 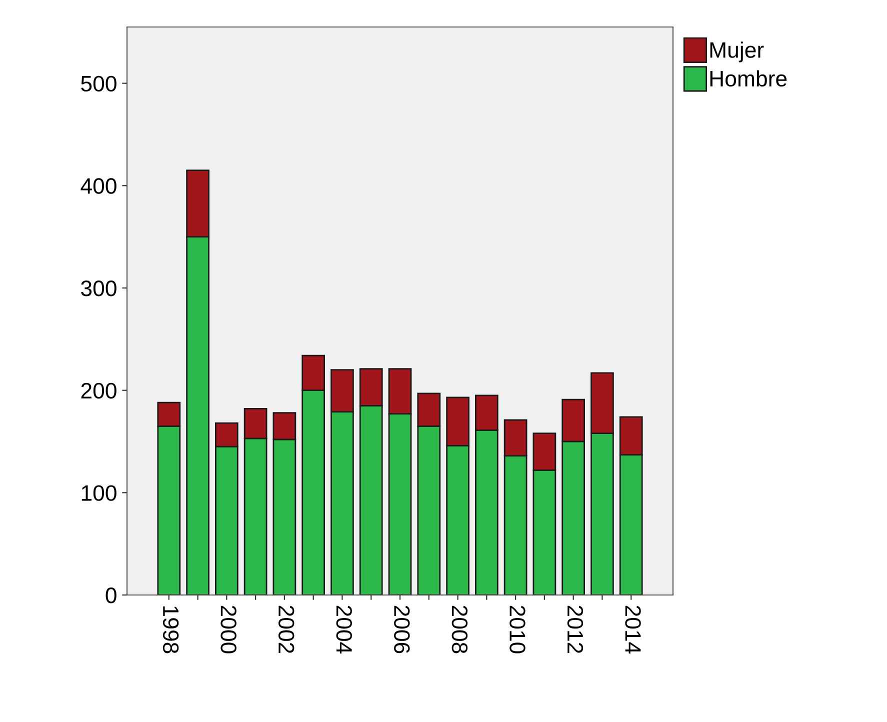 What do you see at coordinates (98, 390) in the screenshot?
I see `y-tick-label: 200` at bounding box center [98, 390].